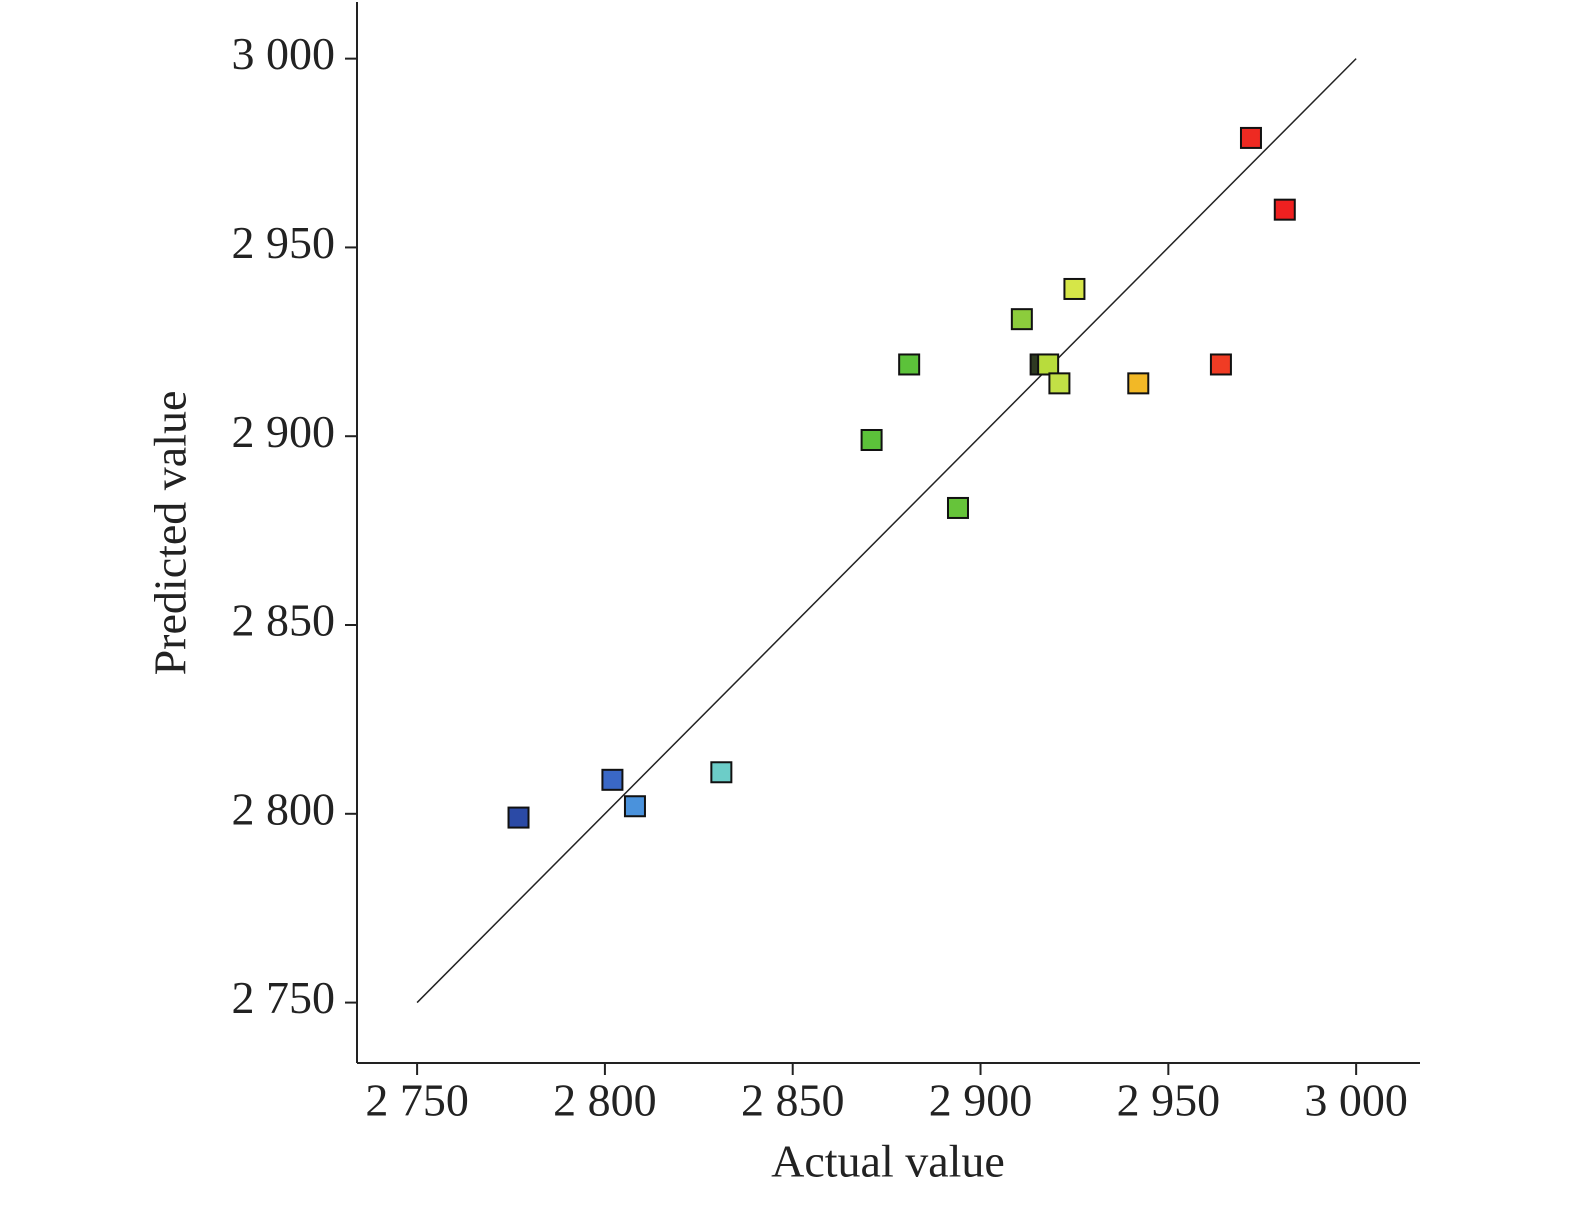 The image size is (1575, 1206). I want to click on x-tick-label: 2 950, so click(1169, 1100).